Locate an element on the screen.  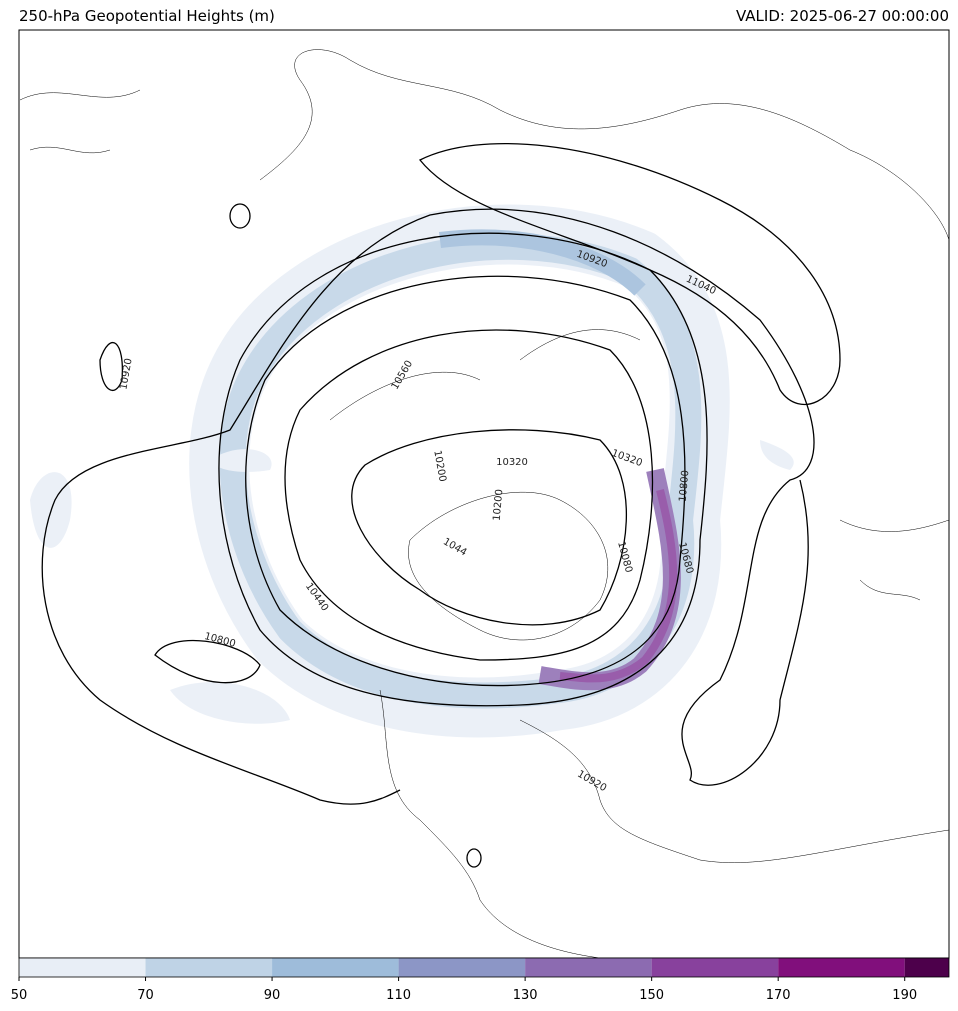
colorbar-tick-label: 150 is located at coordinates (651, 995).